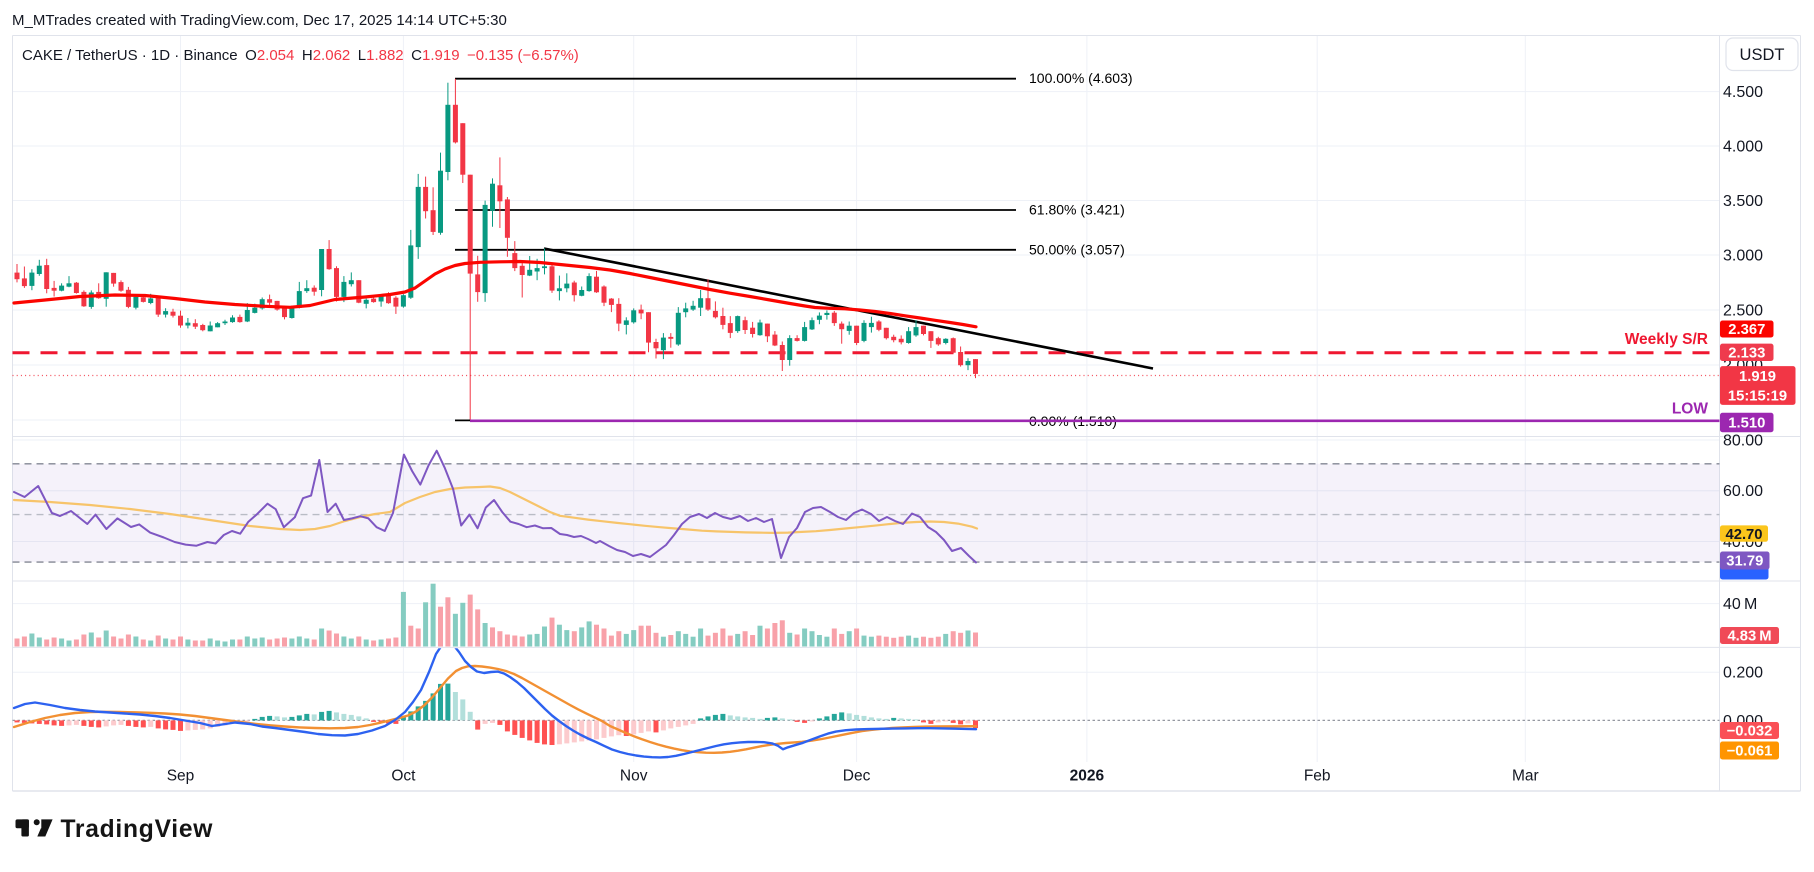 This screenshot has width=1814, height=872. Describe the element at coordinates (1740, 604) in the screenshot. I see `svg-text: 40 M` at that location.